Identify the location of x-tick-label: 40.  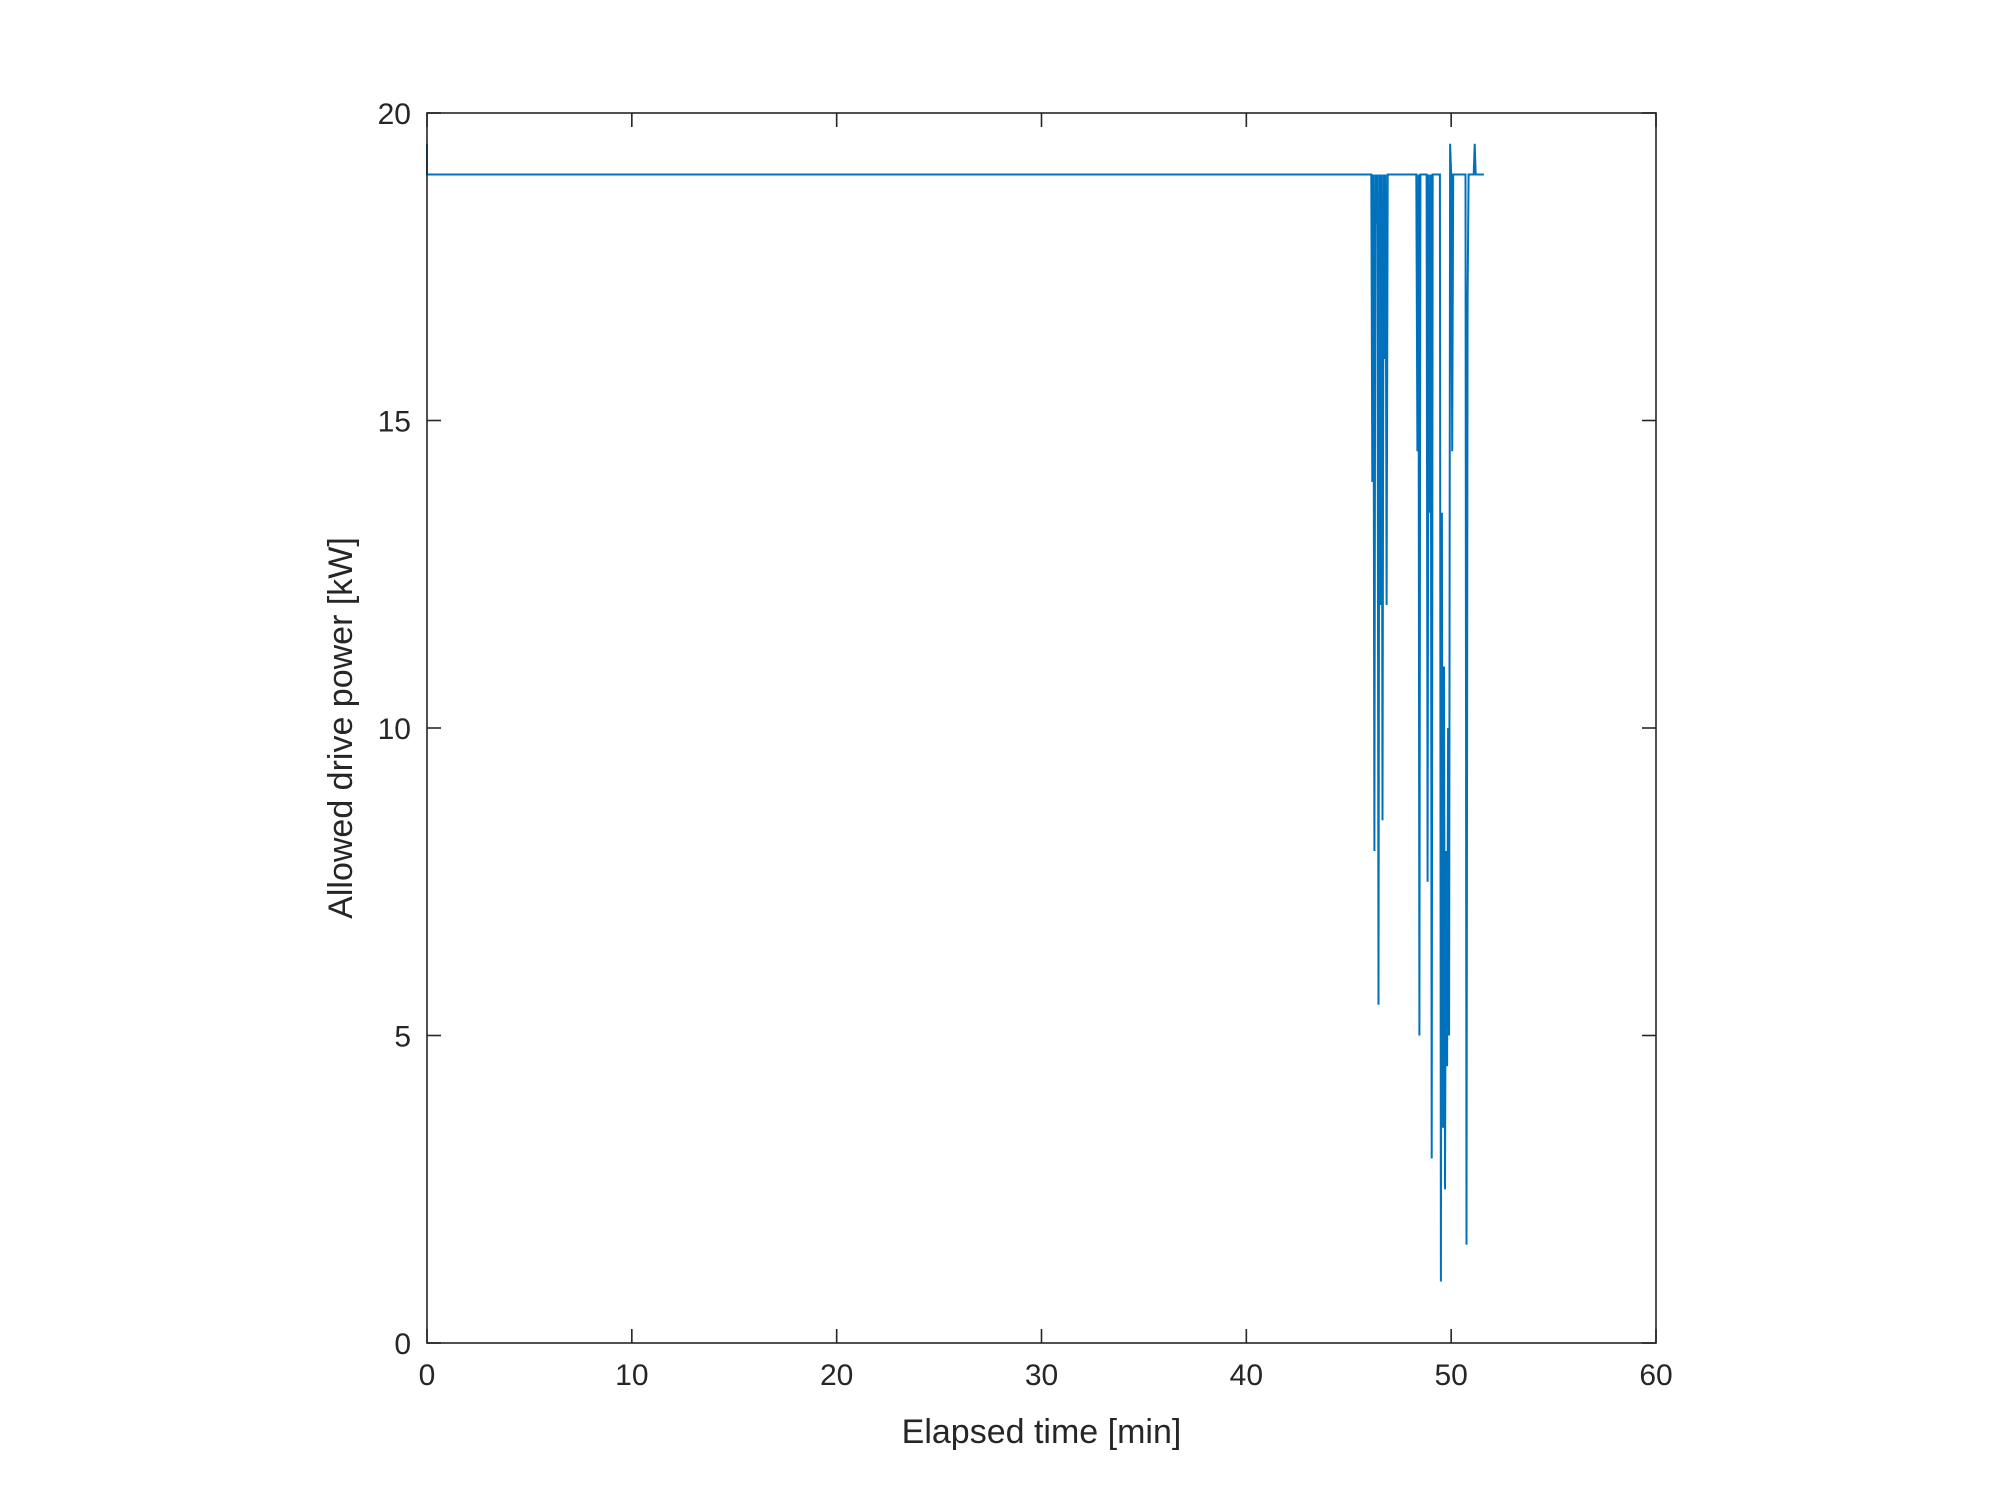
(1246, 1375).